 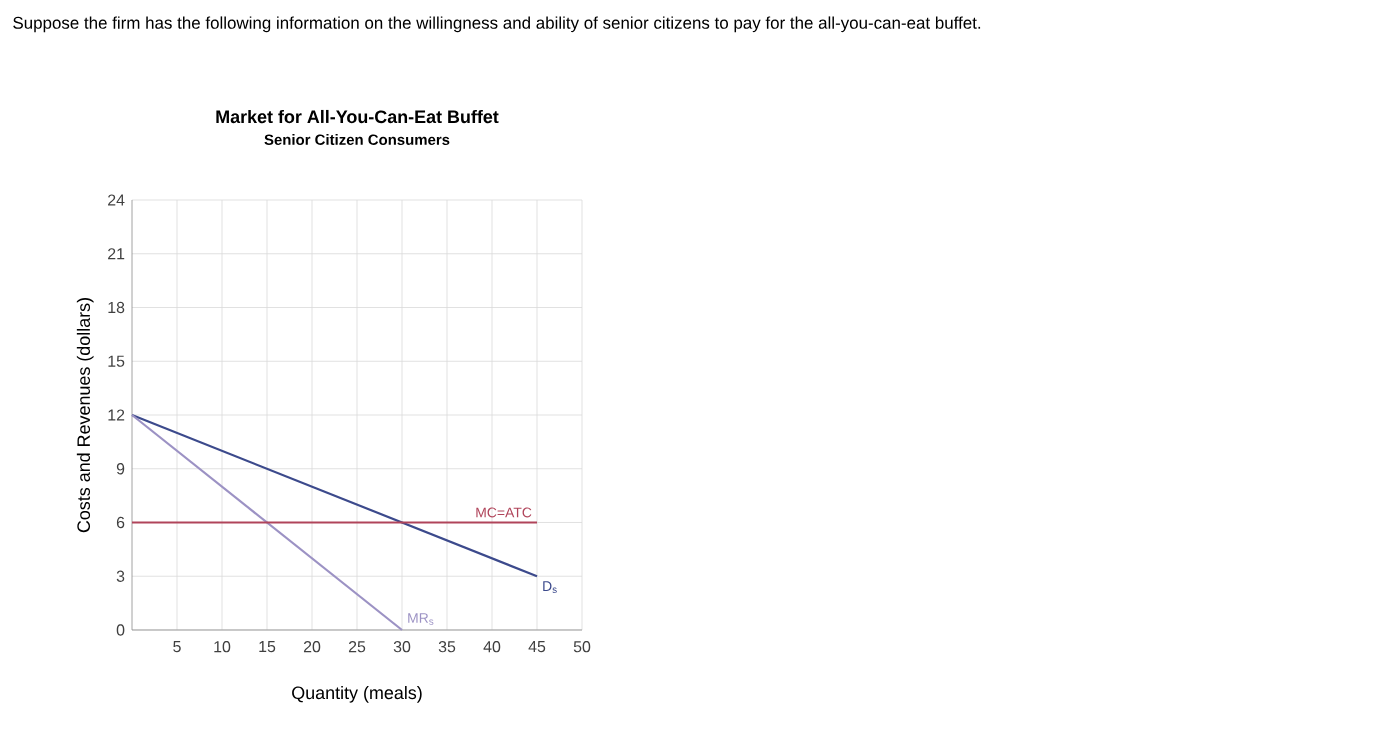 What do you see at coordinates (357, 116) in the screenshot?
I see `chart-title: Market for All-You-Can-Eat Buffet` at bounding box center [357, 116].